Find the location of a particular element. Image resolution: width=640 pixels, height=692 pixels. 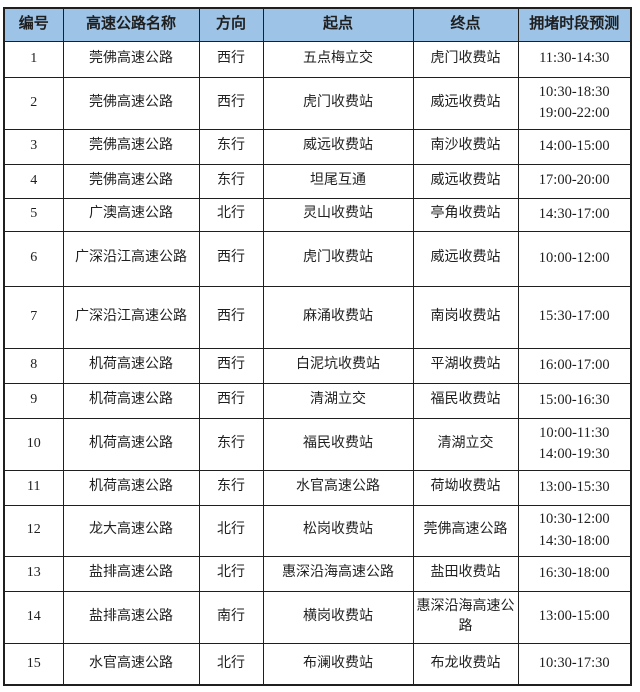

cell-congestion-time: 10:30-17:30 is located at coordinates (574, 664).